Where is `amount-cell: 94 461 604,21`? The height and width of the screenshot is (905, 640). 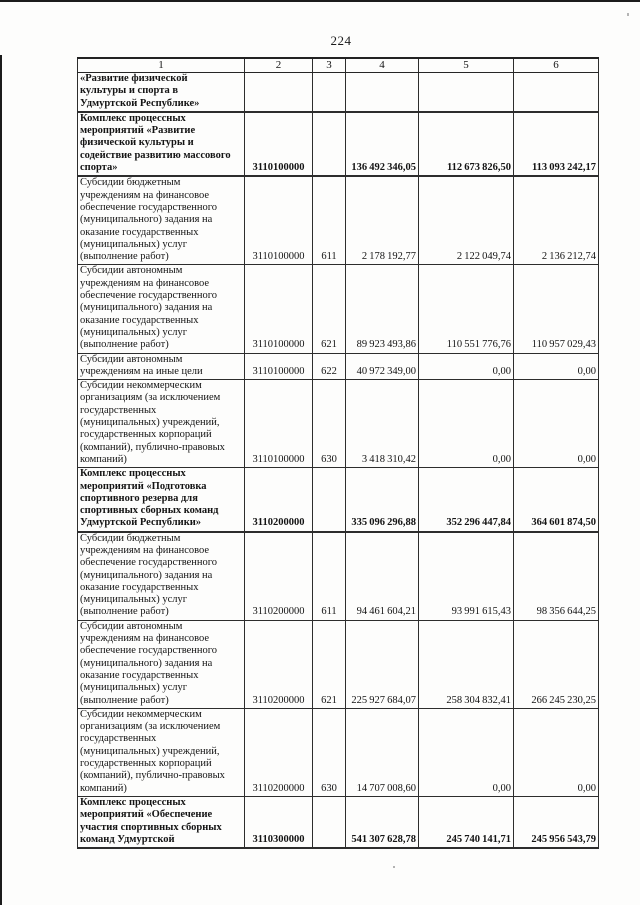 amount-cell: 94 461 604,21 is located at coordinates (382, 576).